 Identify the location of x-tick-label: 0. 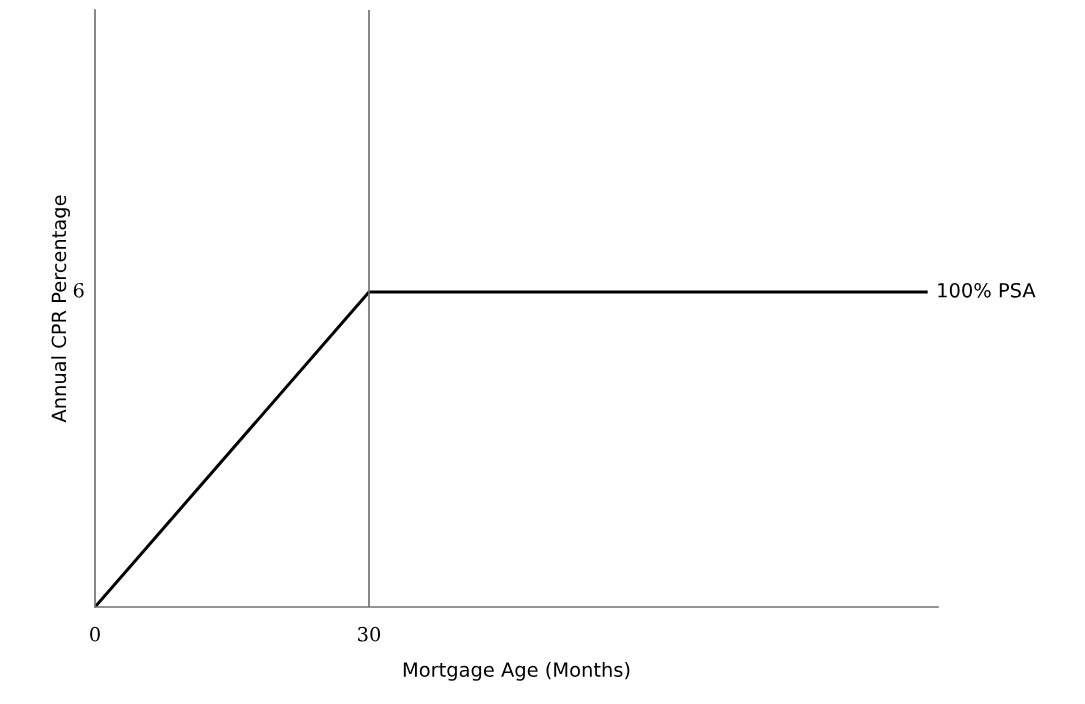
(95, 634).